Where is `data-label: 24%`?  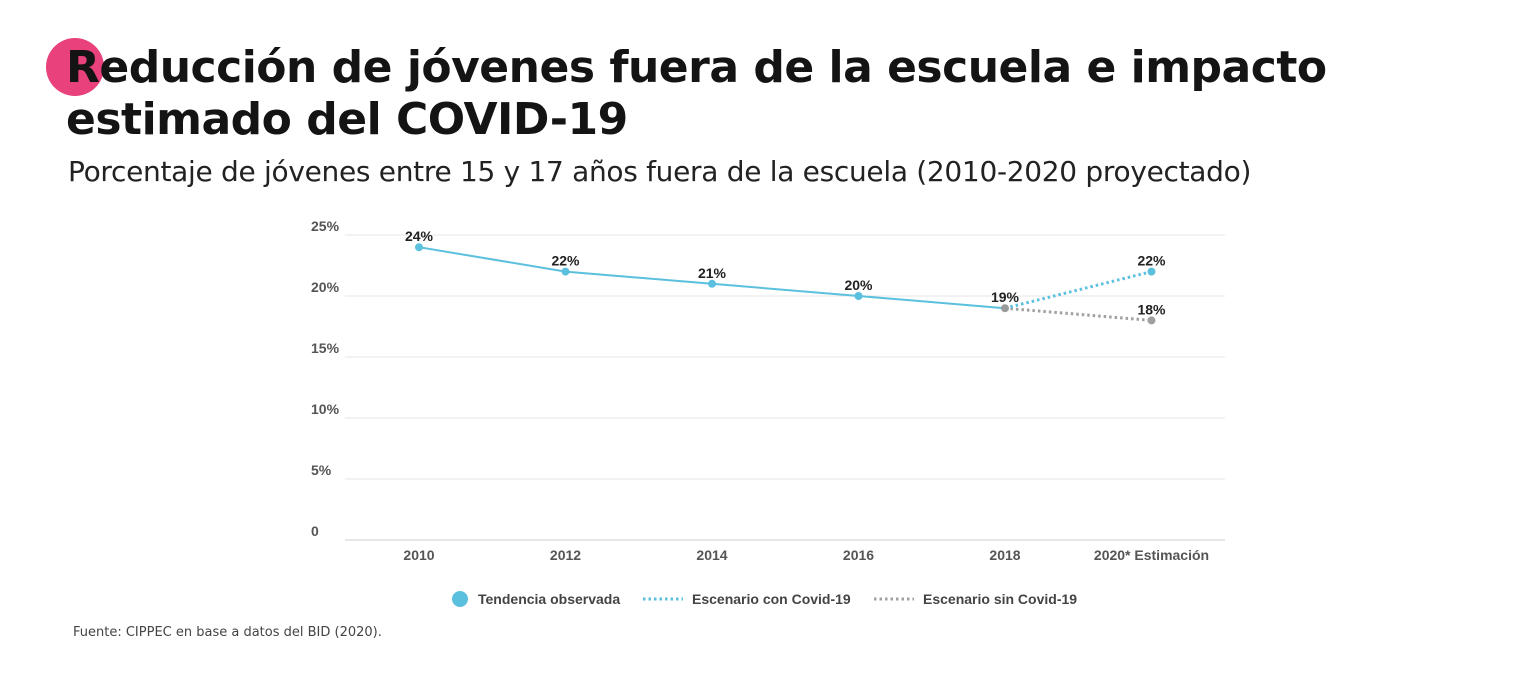 data-label: 24% is located at coordinates (419, 236).